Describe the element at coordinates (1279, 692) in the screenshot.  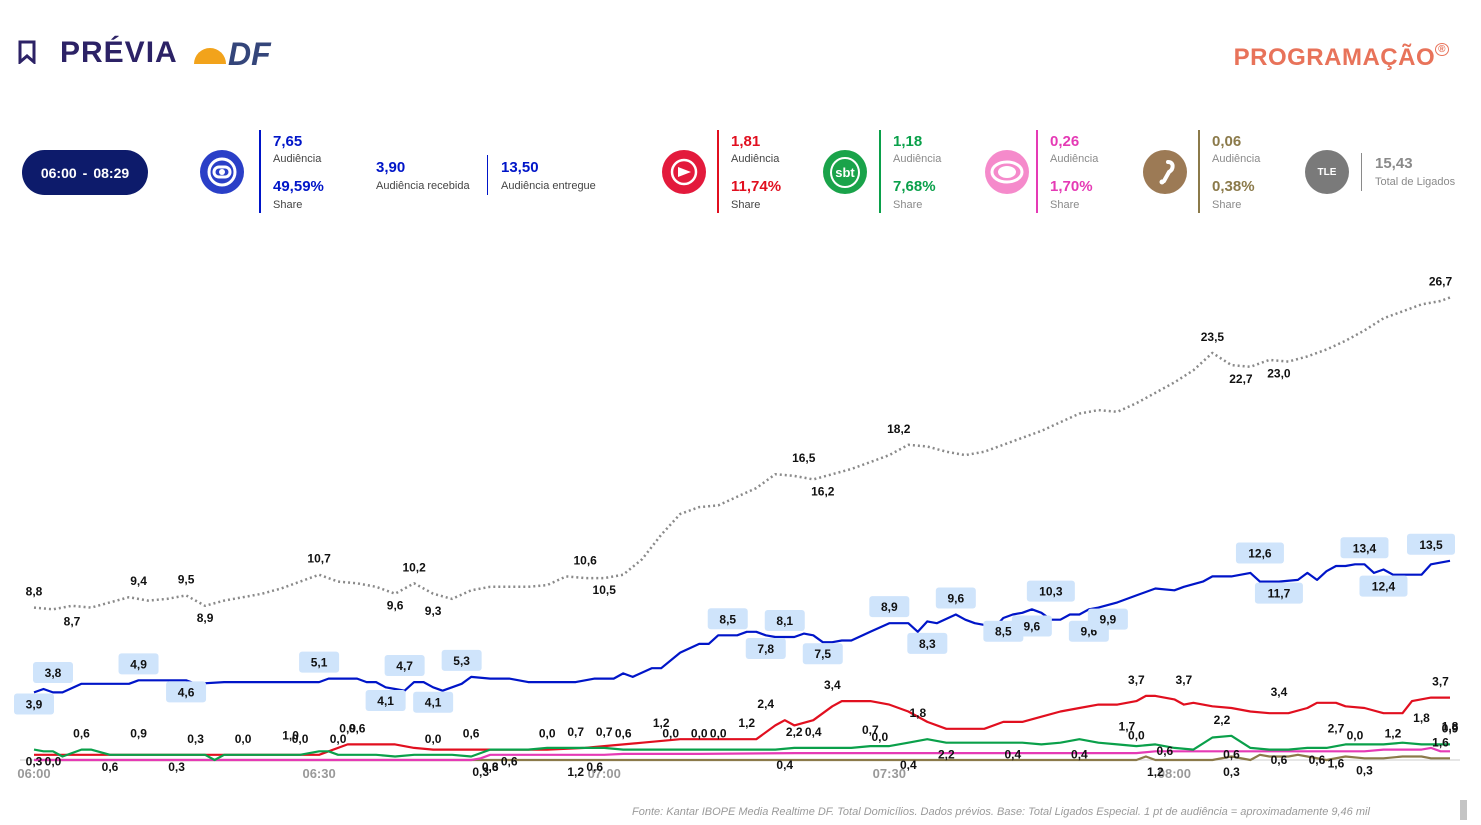
I see `data-label: 3,4` at that location.